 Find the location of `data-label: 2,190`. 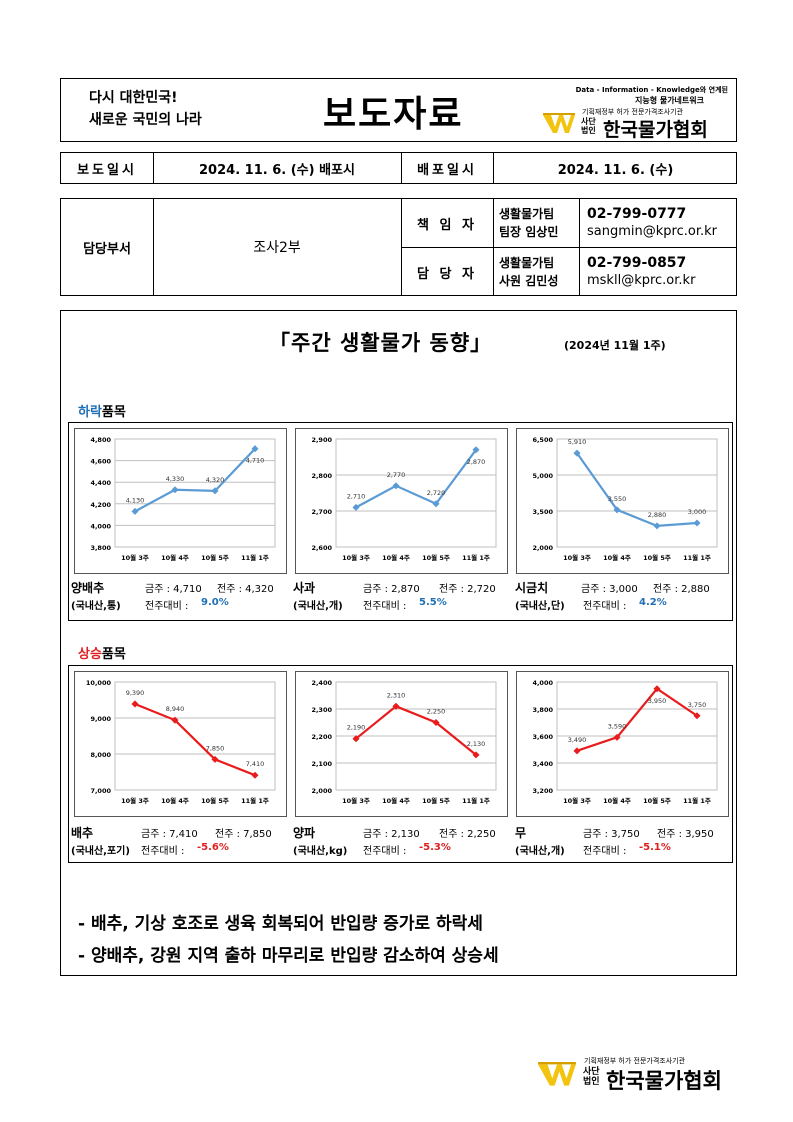

data-label: 2,190 is located at coordinates (356, 728).